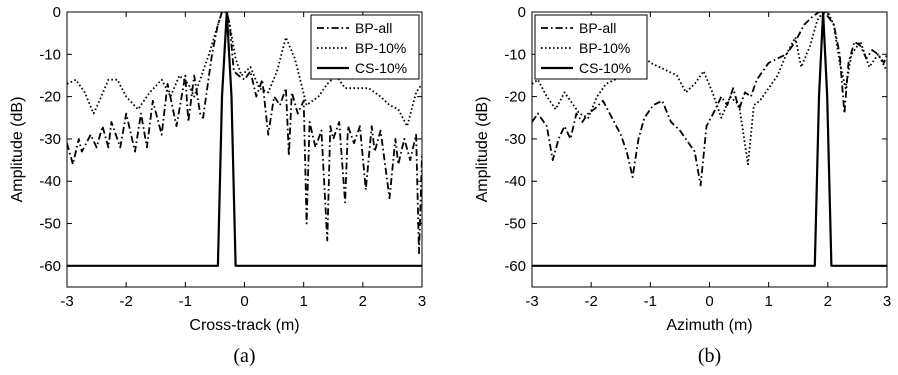 This screenshot has height=375, width=898. I want to click on x-axis-label: Cross-track (m), so click(244, 325).